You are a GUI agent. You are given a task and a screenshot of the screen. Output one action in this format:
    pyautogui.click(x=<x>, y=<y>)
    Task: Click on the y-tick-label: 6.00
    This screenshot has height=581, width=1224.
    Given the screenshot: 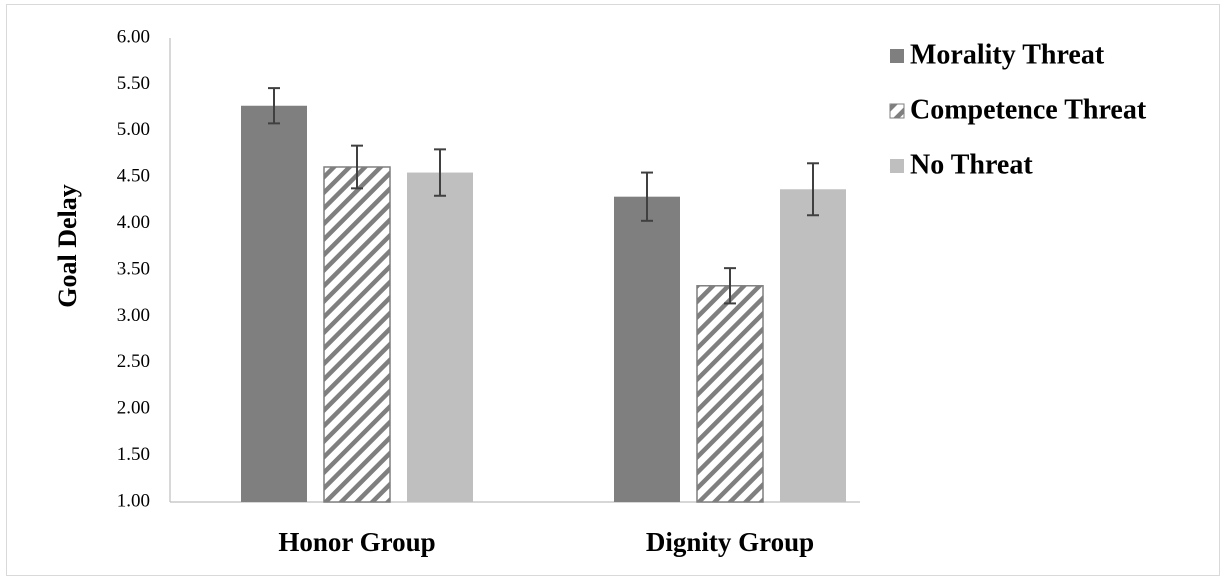 What is the action you would take?
    pyautogui.click(x=133, y=36)
    